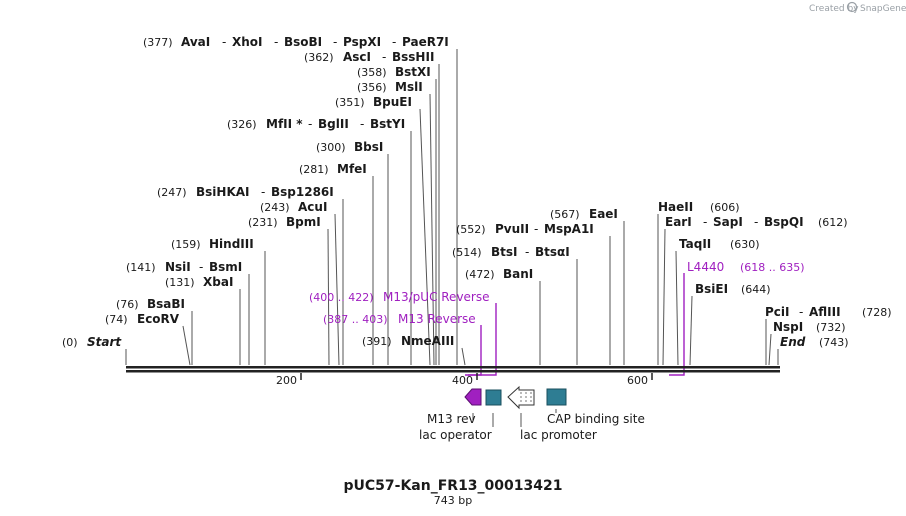  Describe the element at coordinates (350, 102) in the screenshot. I see `cut-position: (351)` at that location.